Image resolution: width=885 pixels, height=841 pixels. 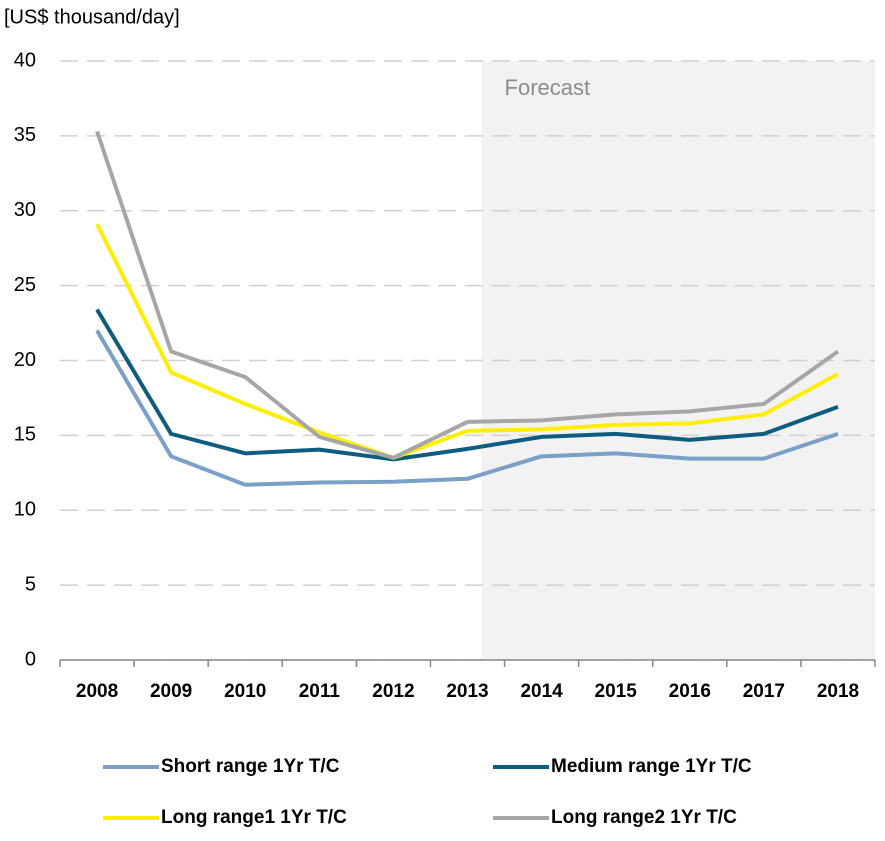 What do you see at coordinates (616, 691) in the screenshot?
I see `x-tick-label: 2015` at bounding box center [616, 691].